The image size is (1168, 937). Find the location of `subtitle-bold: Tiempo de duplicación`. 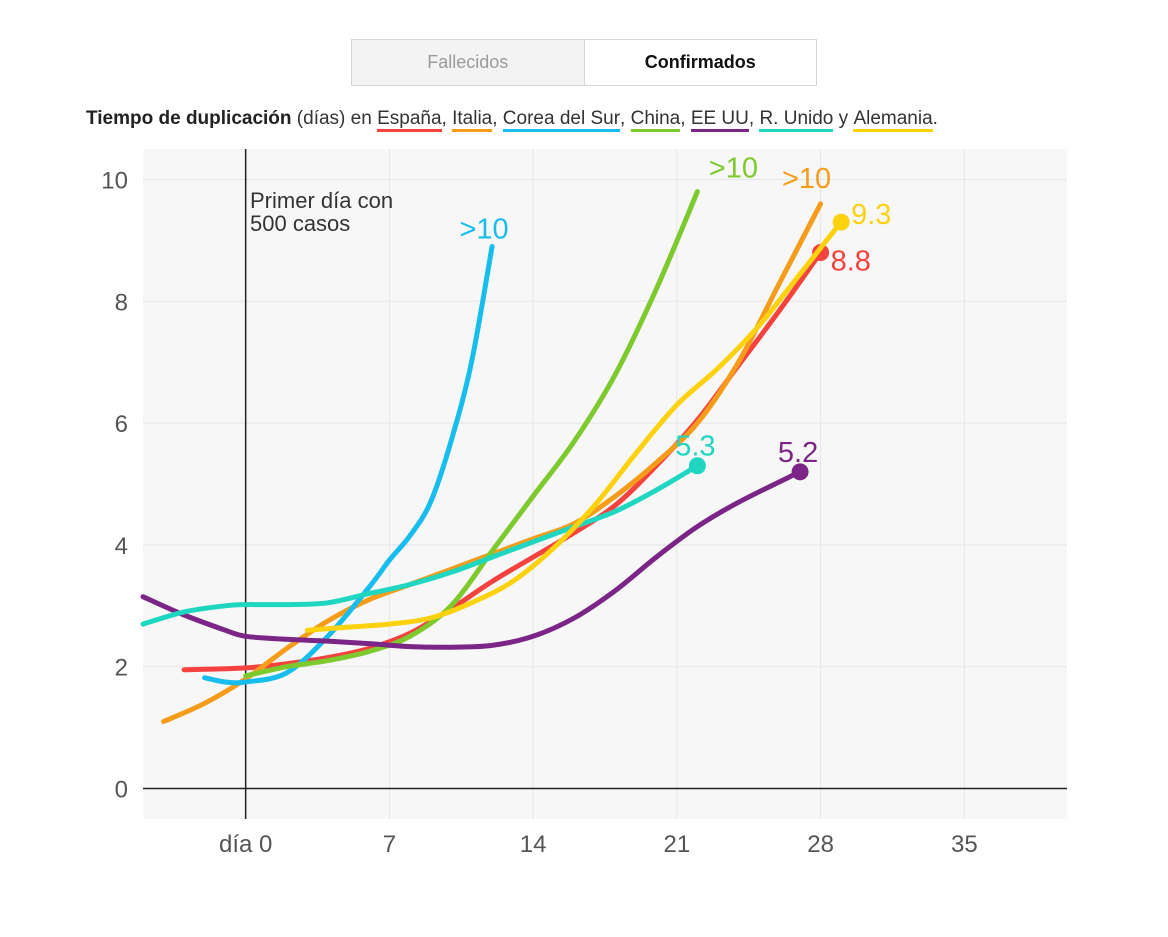

subtitle-bold: Tiempo de duplicación is located at coordinates (189, 118).